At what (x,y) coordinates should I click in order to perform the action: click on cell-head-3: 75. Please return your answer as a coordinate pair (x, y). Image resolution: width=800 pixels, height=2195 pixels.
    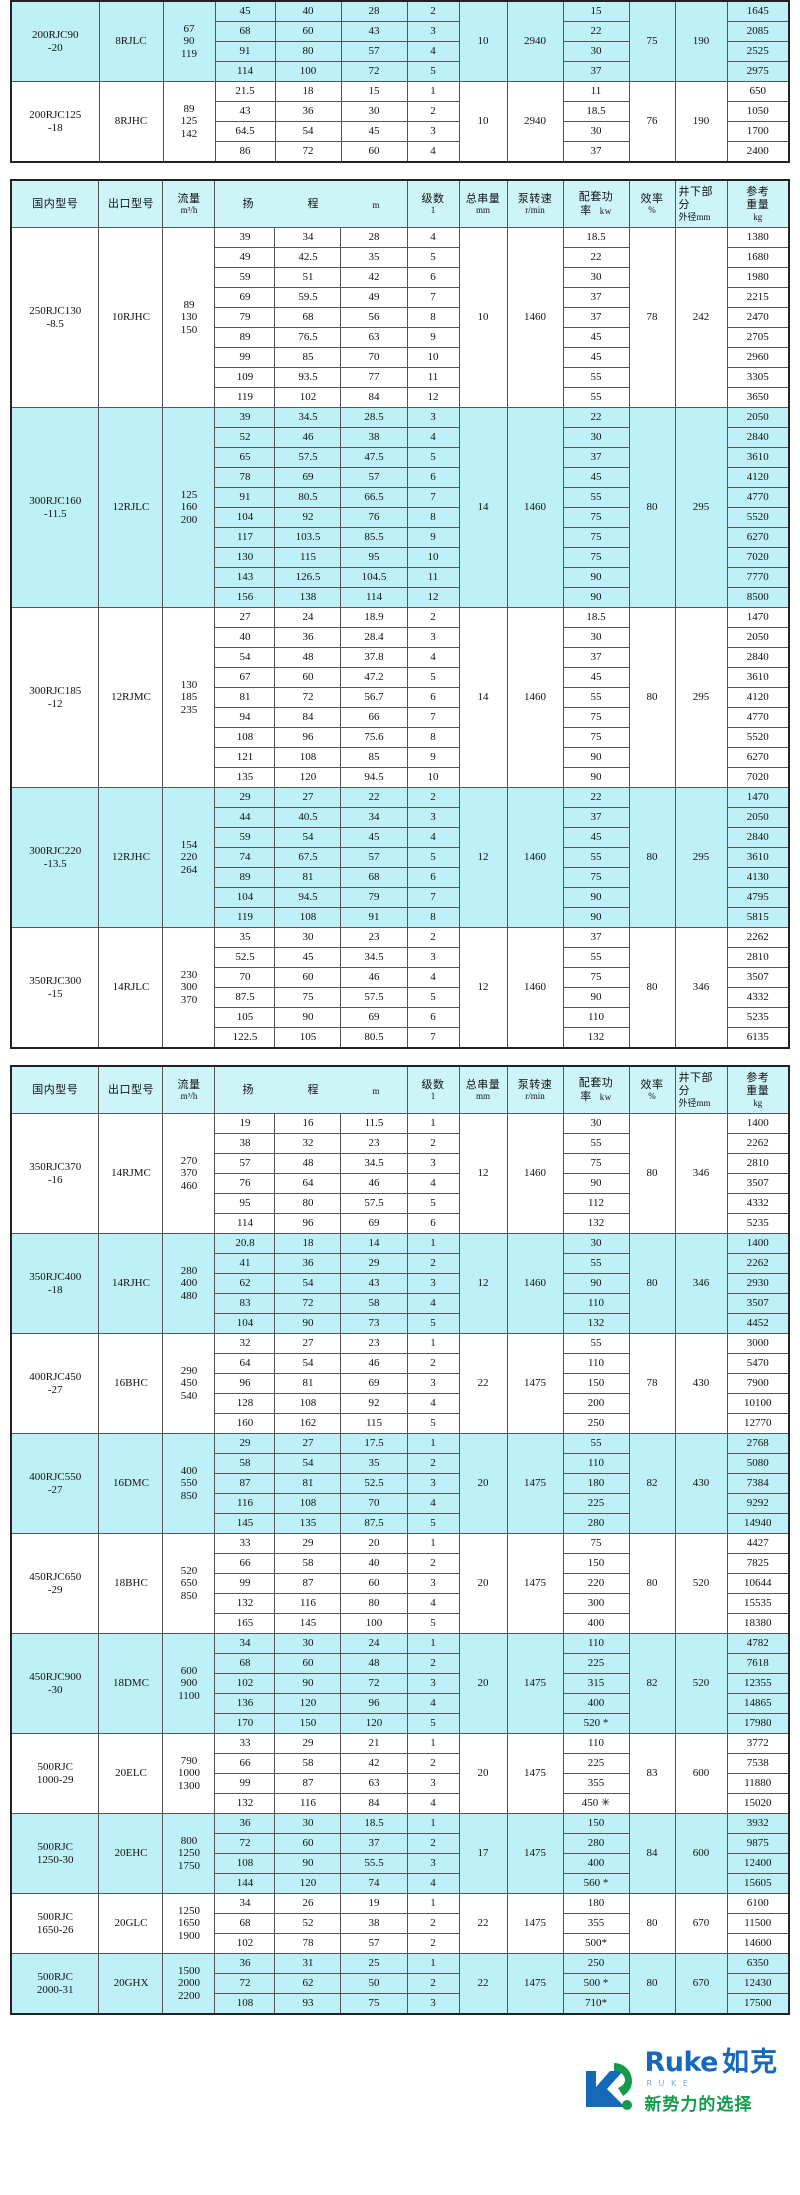
    Looking at the image, I should click on (374, 2004).